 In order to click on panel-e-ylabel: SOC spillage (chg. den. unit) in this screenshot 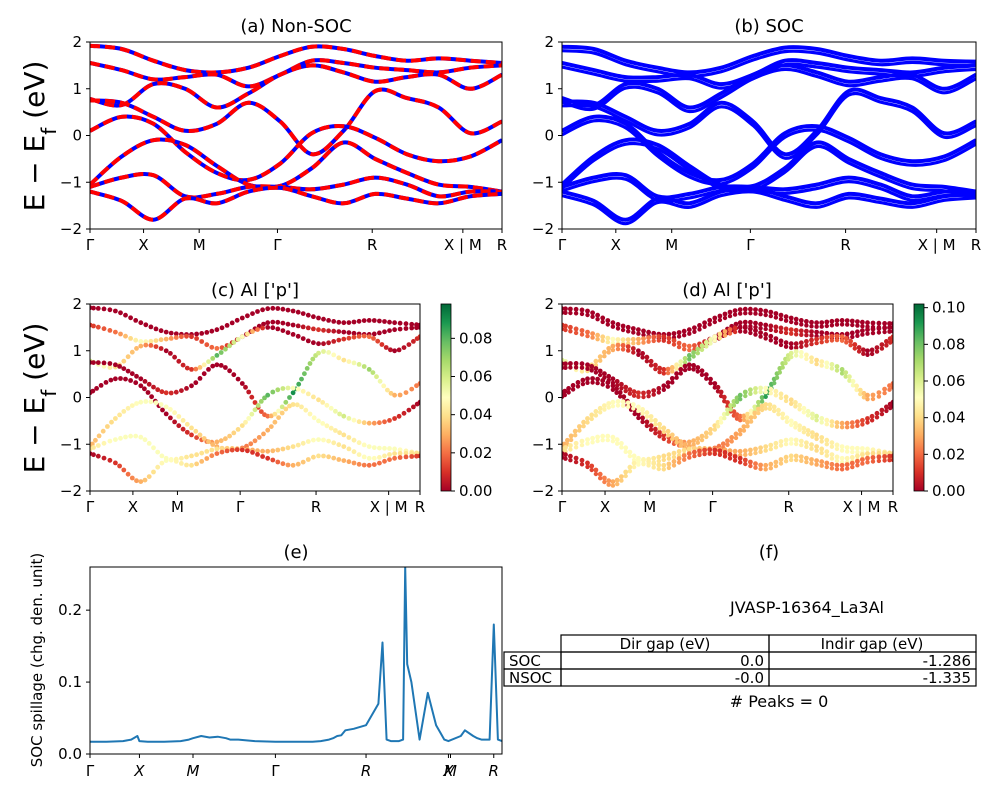, I will do `click(37, 660)`.